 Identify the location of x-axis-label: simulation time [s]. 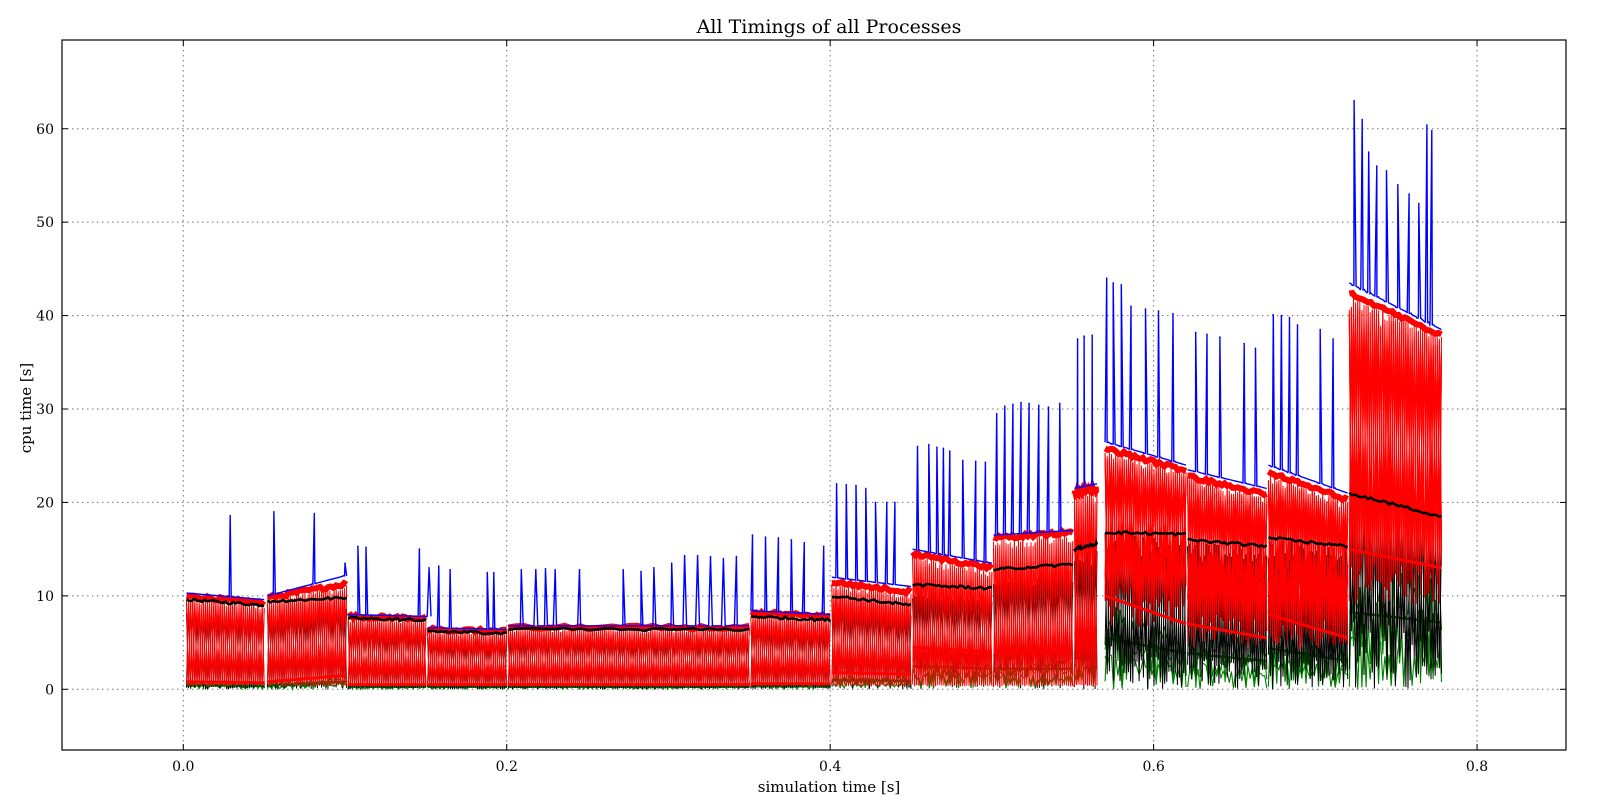
(829, 787).